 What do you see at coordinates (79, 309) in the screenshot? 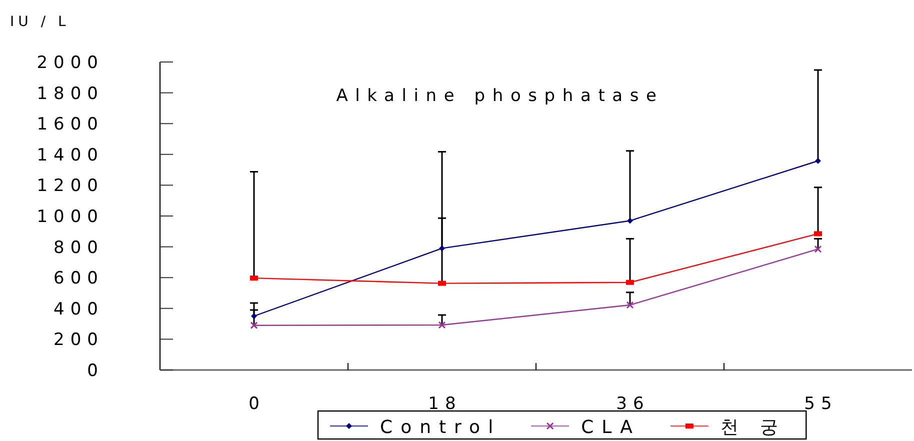
I see `y-tick-label: 400` at bounding box center [79, 309].